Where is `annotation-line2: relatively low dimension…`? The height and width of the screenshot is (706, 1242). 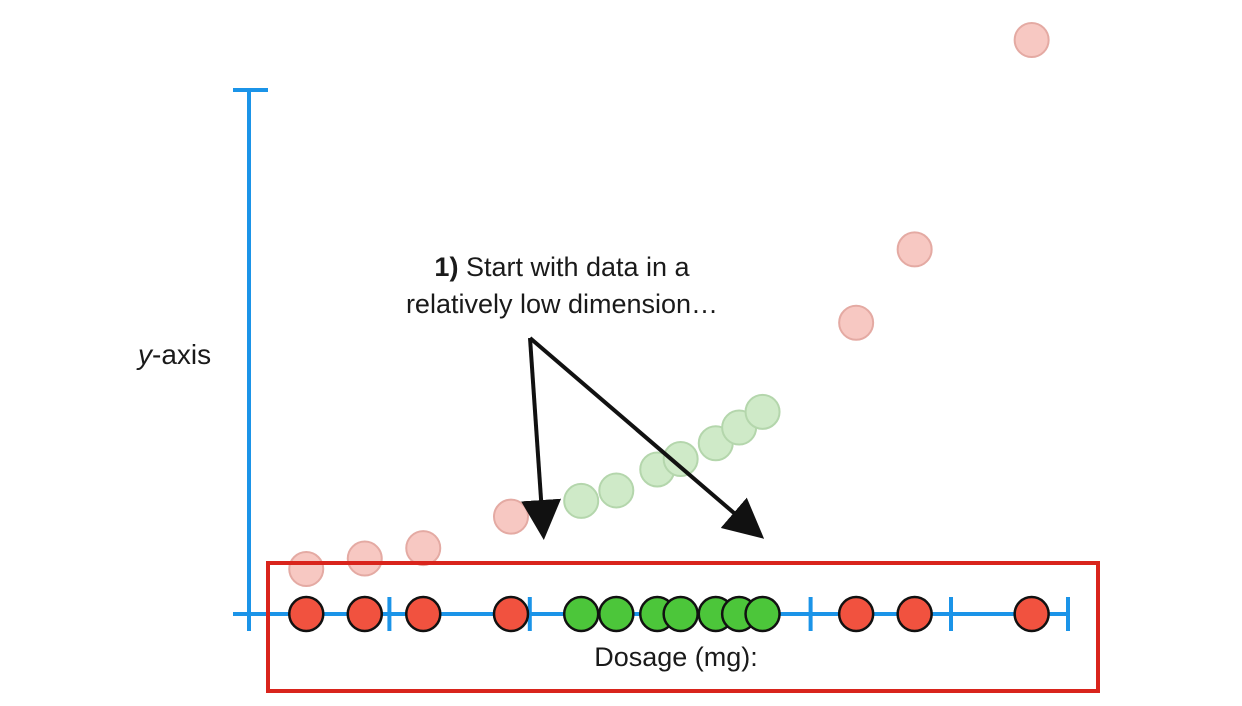
annotation-line2: relatively low dimension… is located at coordinates (562, 304).